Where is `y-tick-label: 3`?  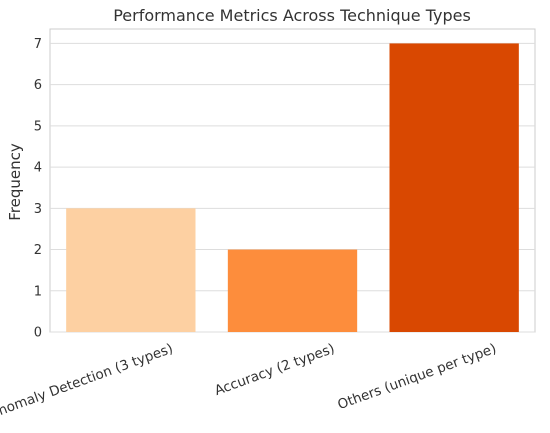
y-tick-label: 3 is located at coordinates (38, 209).